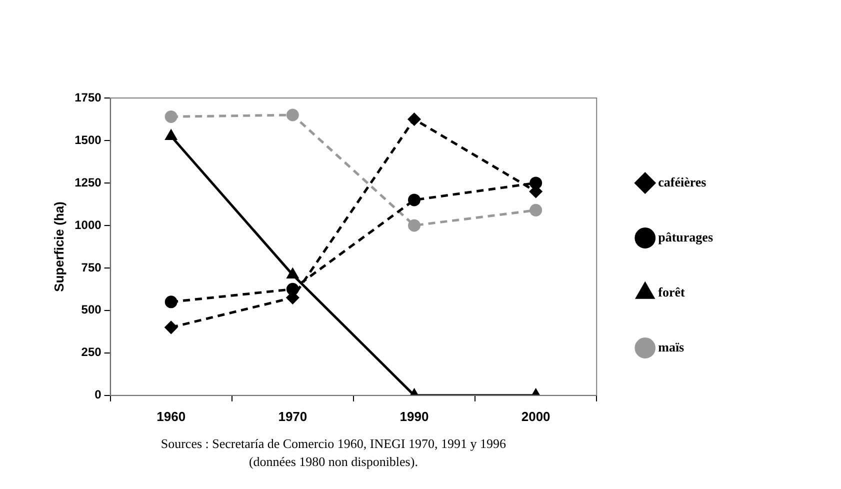 This screenshot has width=841, height=489. Describe the element at coordinates (91, 352) in the screenshot. I see `y-tick-label: 250` at that location.